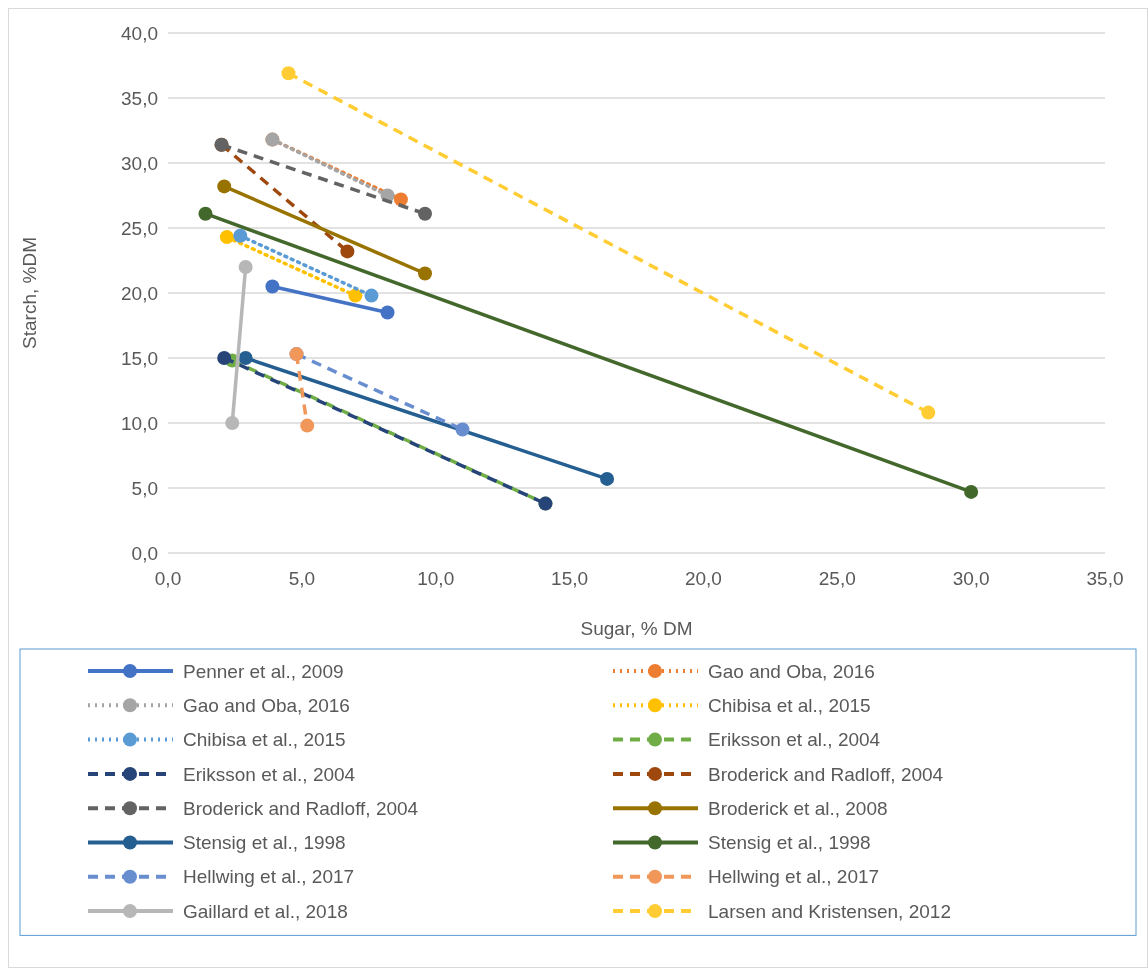 Image resolution: width=1148 pixels, height=969 pixels. What do you see at coordinates (144, 553) in the screenshot?
I see `y-tick-label: 0,0` at bounding box center [144, 553].